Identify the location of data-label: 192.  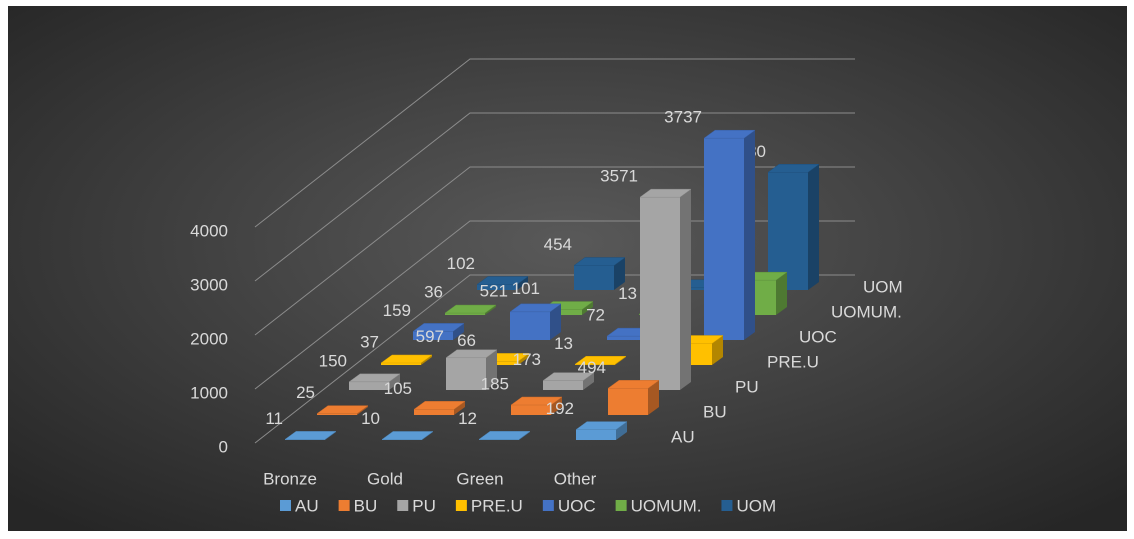
(560, 408).